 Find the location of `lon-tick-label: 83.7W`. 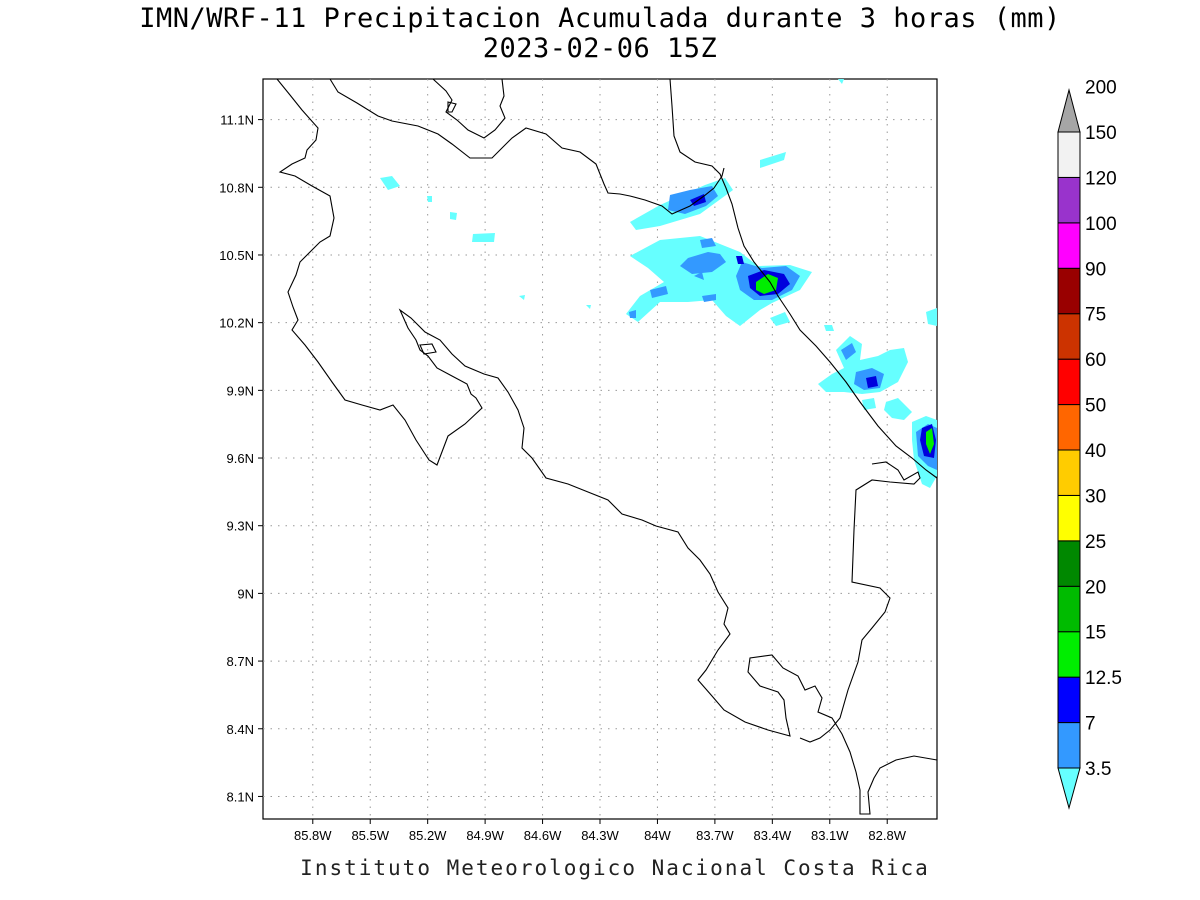

lon-tick-label: 83.7W is located at coordinates (715, 835).